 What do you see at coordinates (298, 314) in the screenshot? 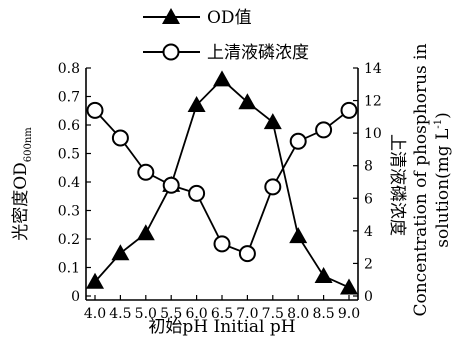
I see `x-tick-label: 8.0` at bounding box center [298, 314].